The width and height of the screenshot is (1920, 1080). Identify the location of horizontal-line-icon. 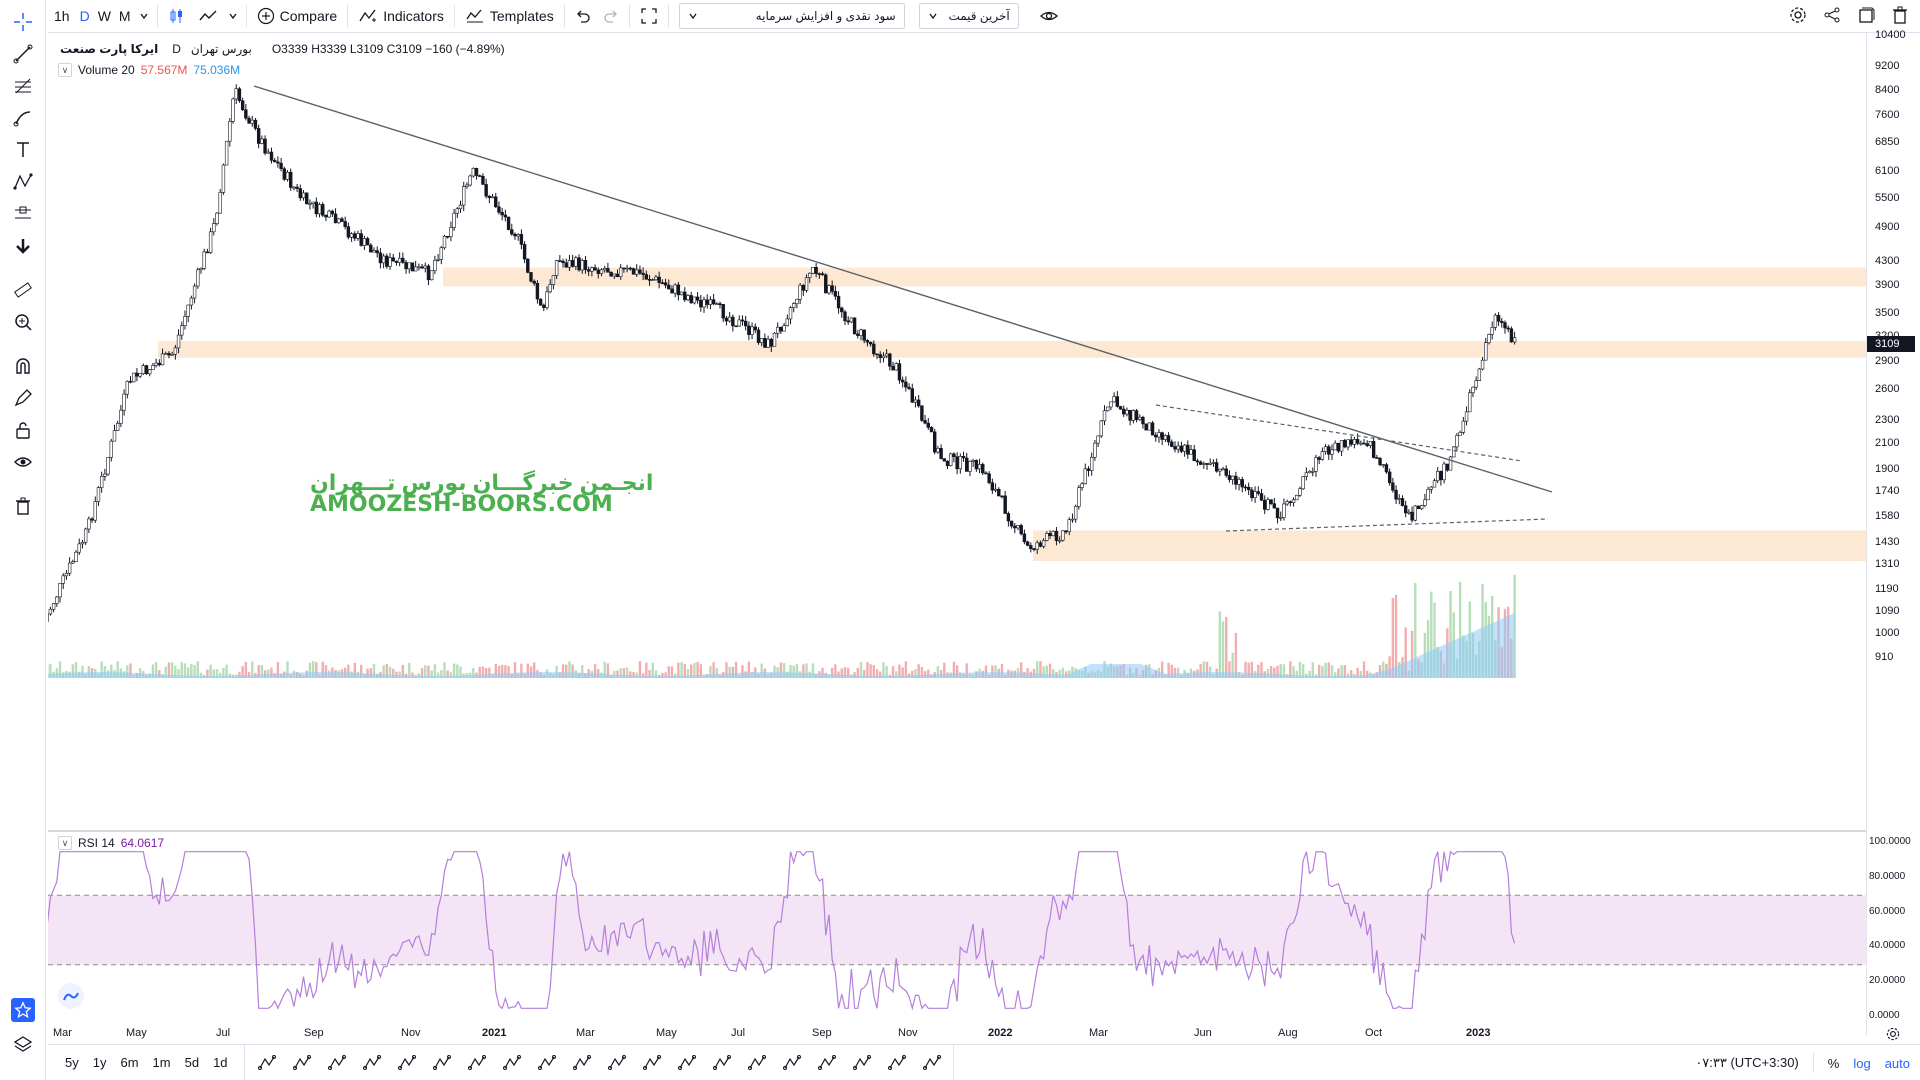
(616, 1062).